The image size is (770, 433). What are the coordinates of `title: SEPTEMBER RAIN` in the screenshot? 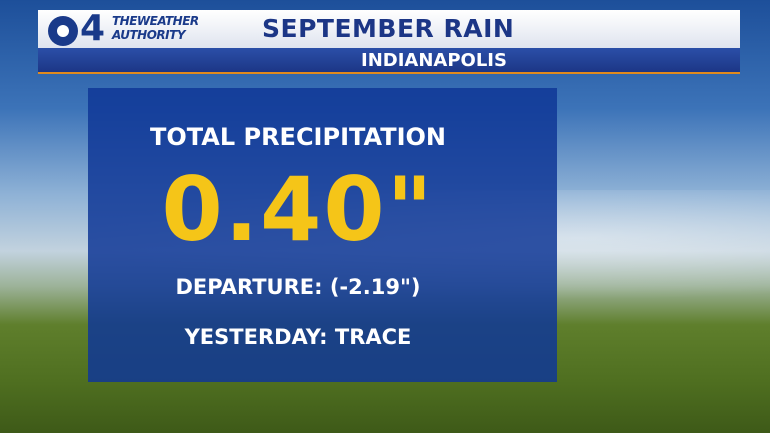 It's located at (388, 28).